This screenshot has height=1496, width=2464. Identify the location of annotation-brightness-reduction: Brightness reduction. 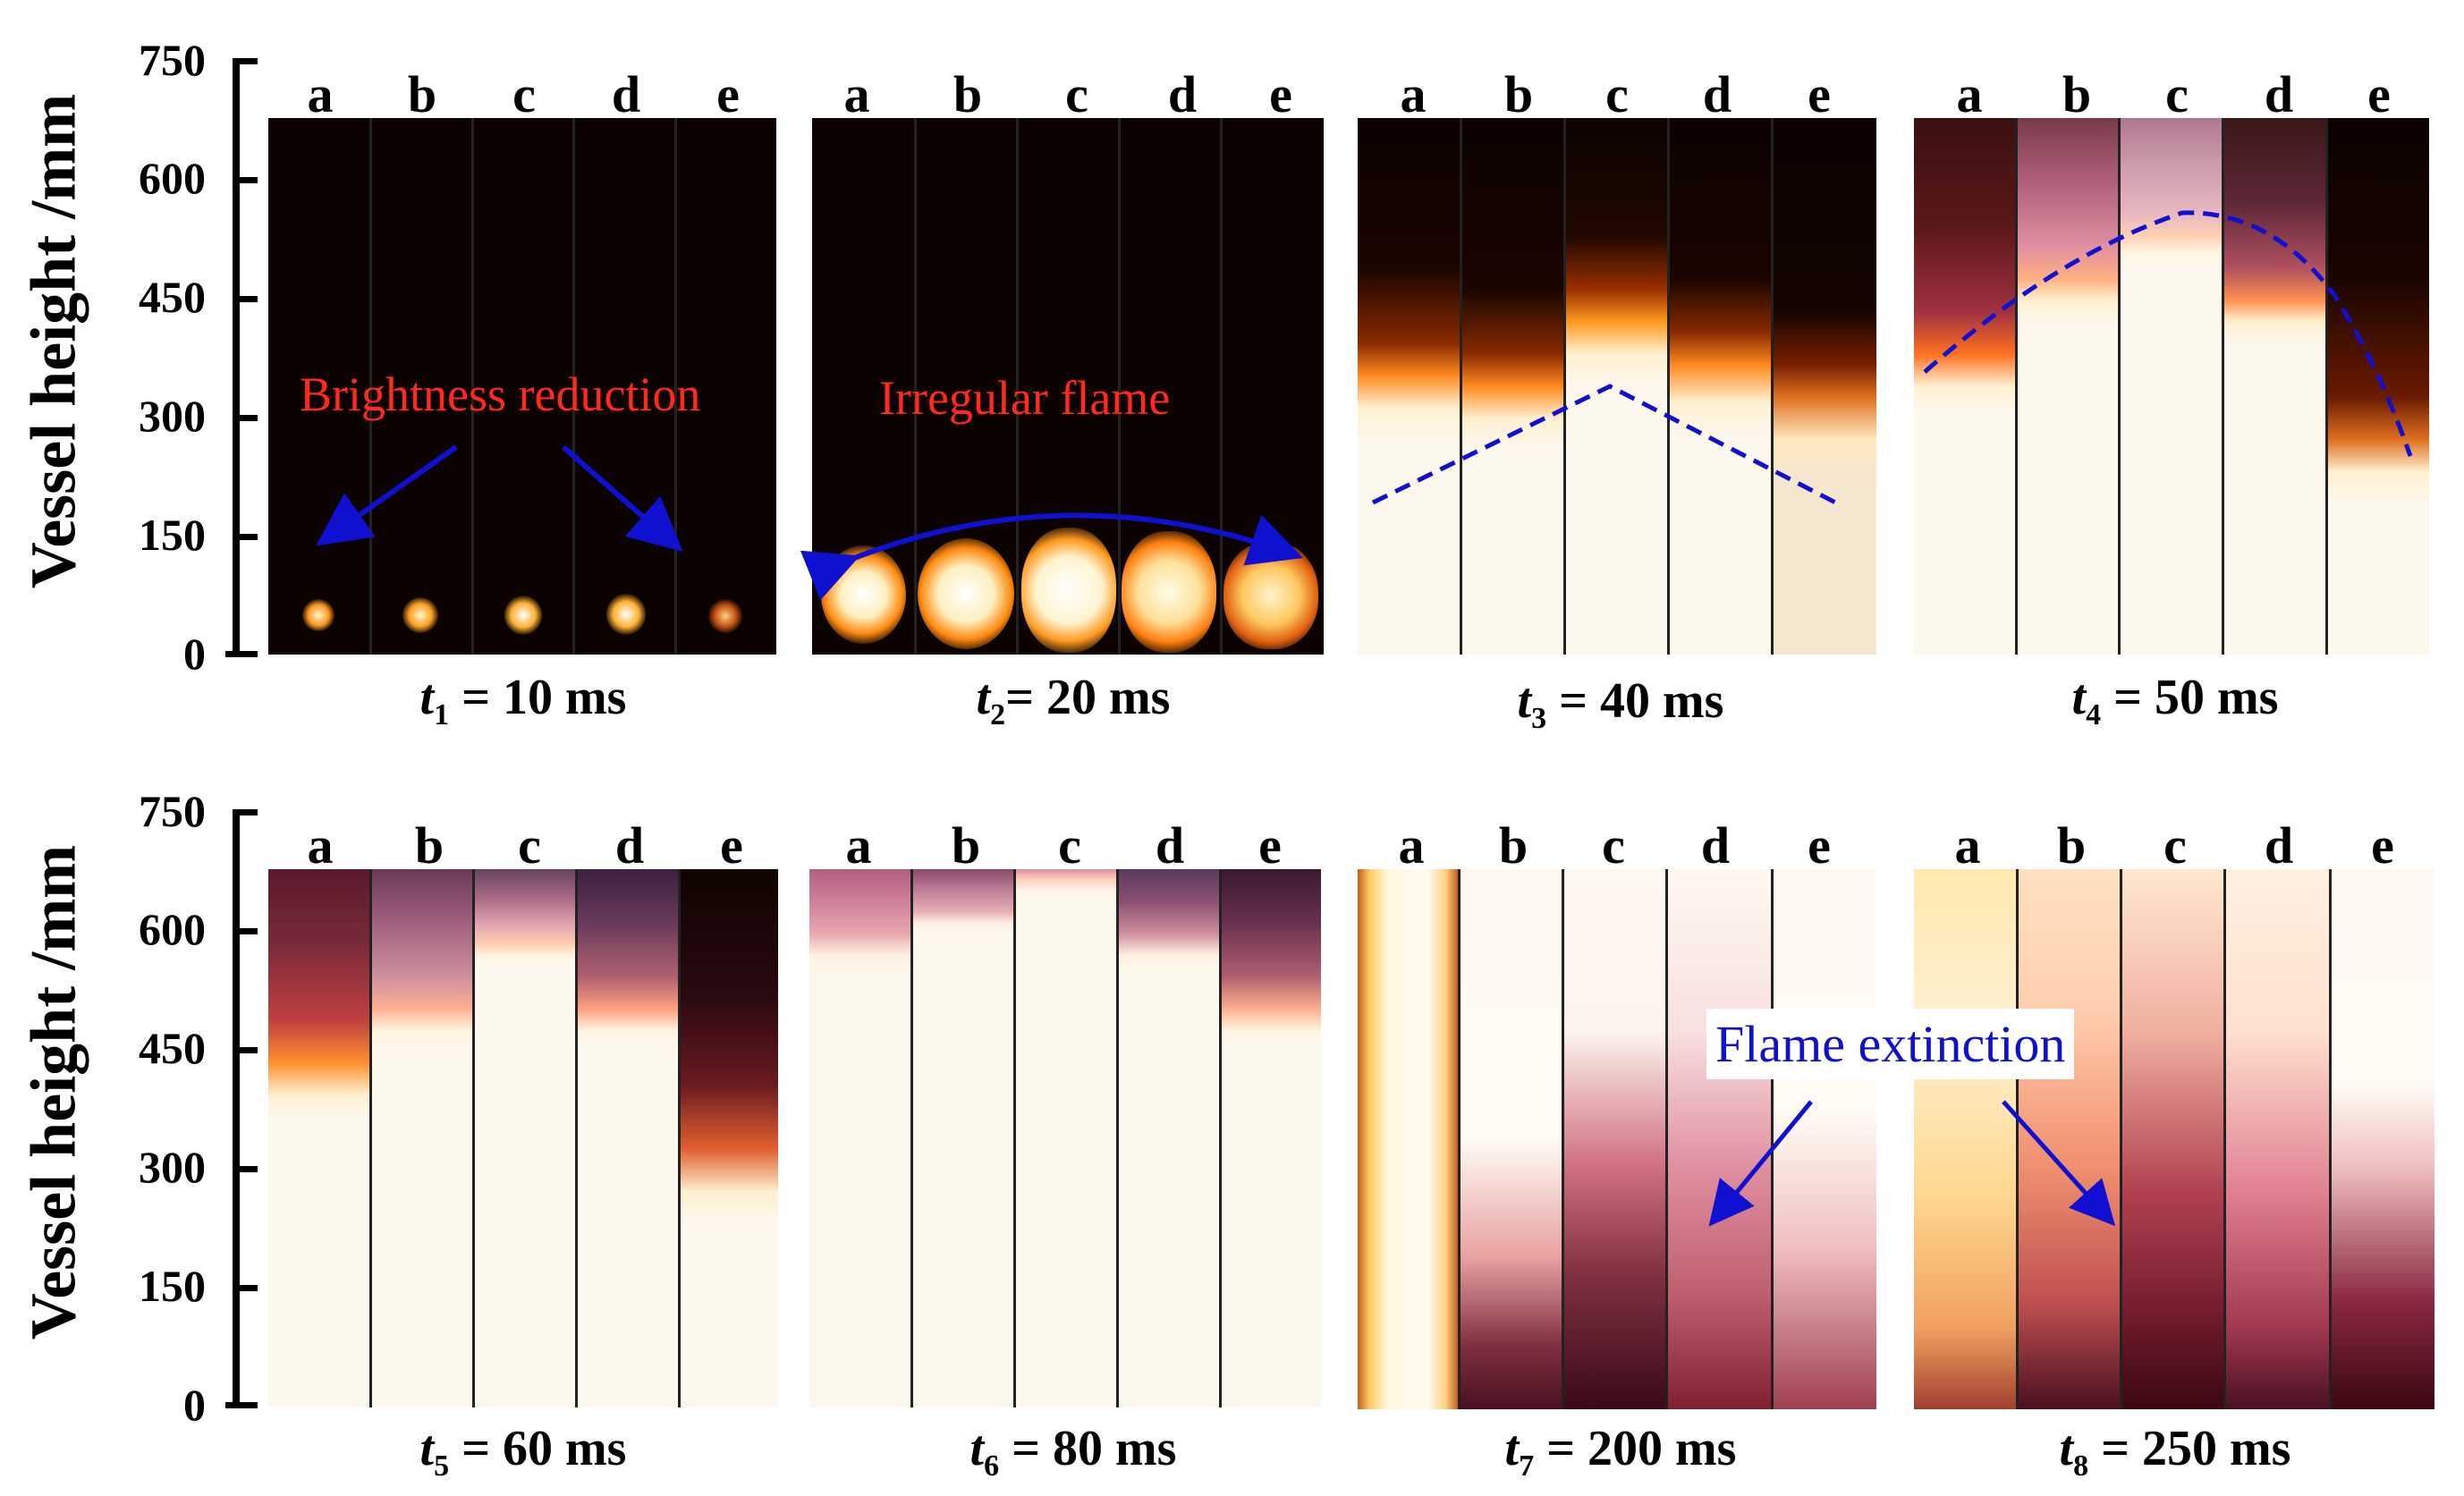
(500, 394).